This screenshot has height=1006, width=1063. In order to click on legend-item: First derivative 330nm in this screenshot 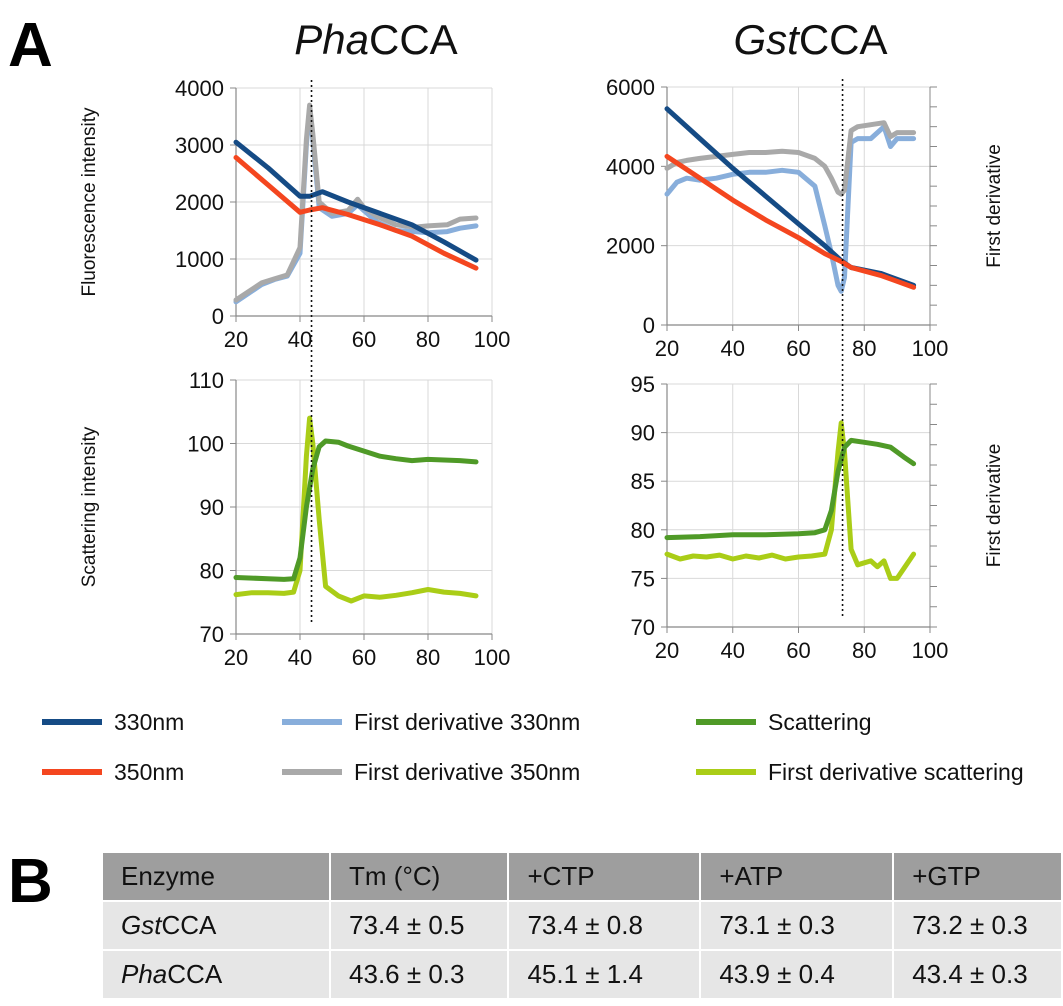, I will do `click(431, 722)`.